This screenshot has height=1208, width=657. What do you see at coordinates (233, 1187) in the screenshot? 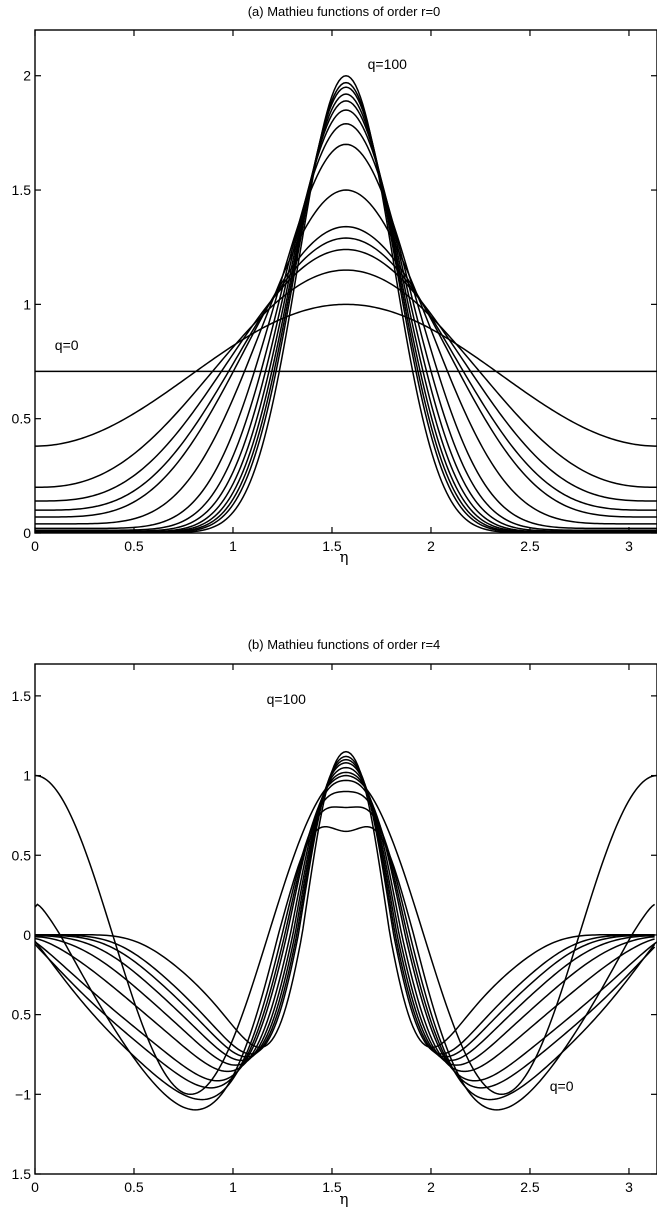
I see `chart-b-xtick-label: 1` at bounding box center [233, 1187].